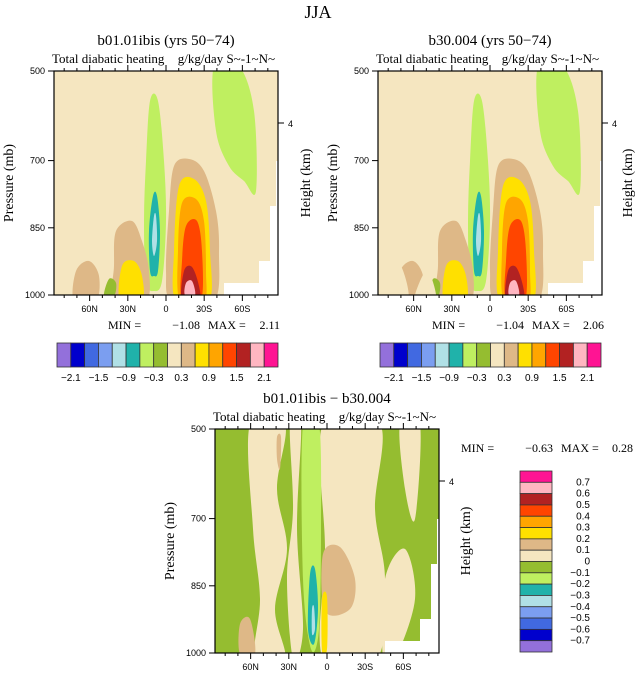 This screenshot has height=673, width=637. Describe the element at coordinates (510, 325) in the screenshot. I see `min-value: −1.04` at that location.